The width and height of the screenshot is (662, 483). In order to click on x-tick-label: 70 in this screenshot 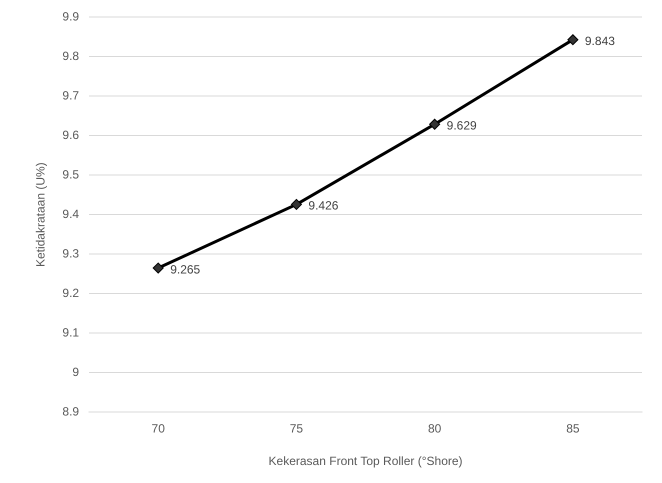, I will do `click(159, 429)`.